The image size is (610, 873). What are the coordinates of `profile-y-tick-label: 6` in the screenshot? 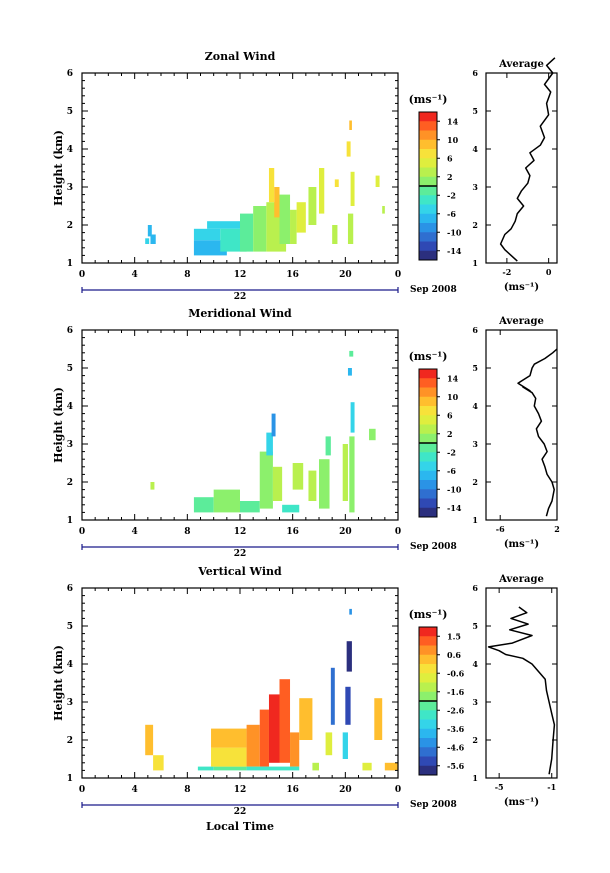 It's located at (475, 330).